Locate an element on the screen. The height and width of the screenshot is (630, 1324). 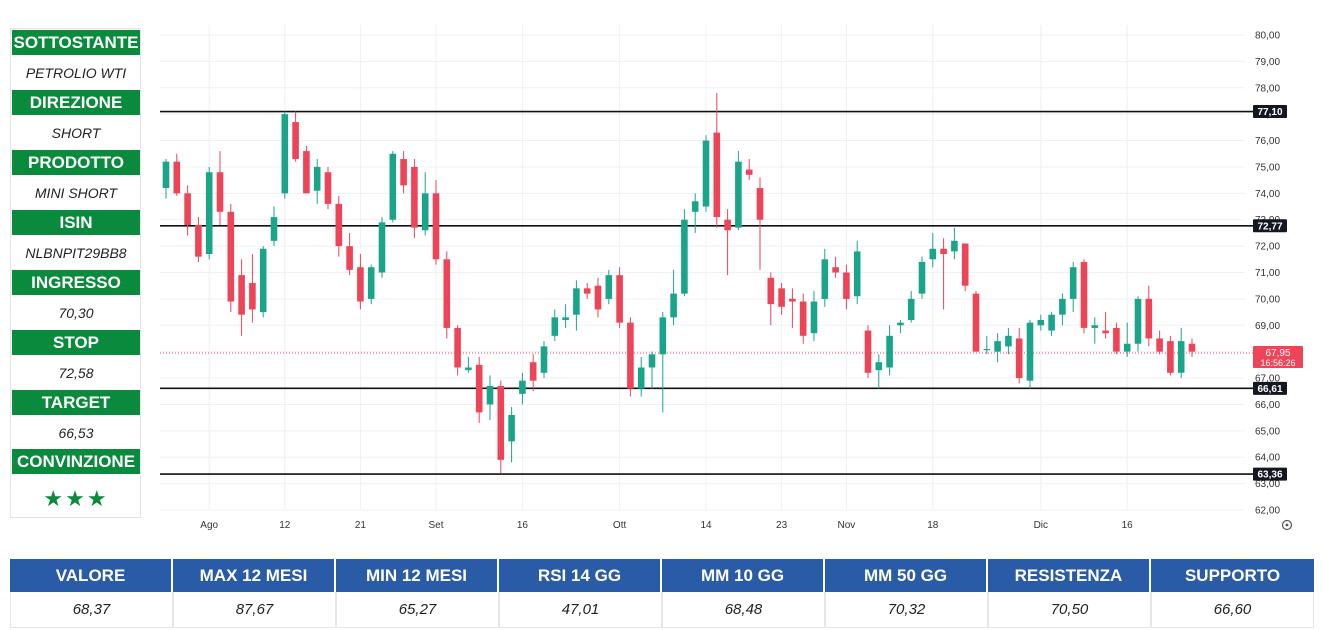
stats-value-row: 68,37 87,67 65,27 47,01 68,48 70,32 70,50 66,60 is located at coordinates (662, 610).